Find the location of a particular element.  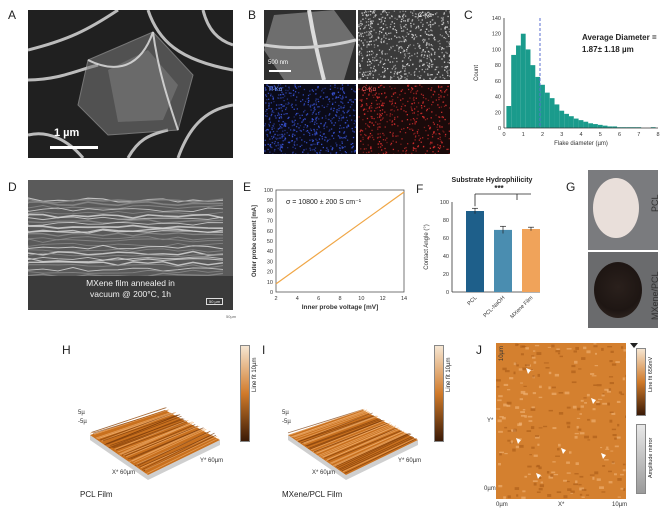

y-tick-label: 40 is located at coordinates (498, 98).